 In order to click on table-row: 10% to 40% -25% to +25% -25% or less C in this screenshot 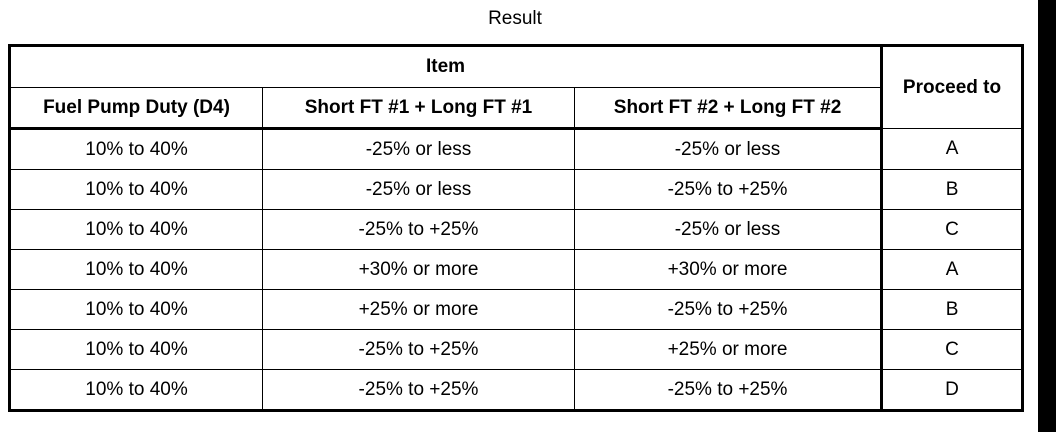, I will do `click(516, 229)`.